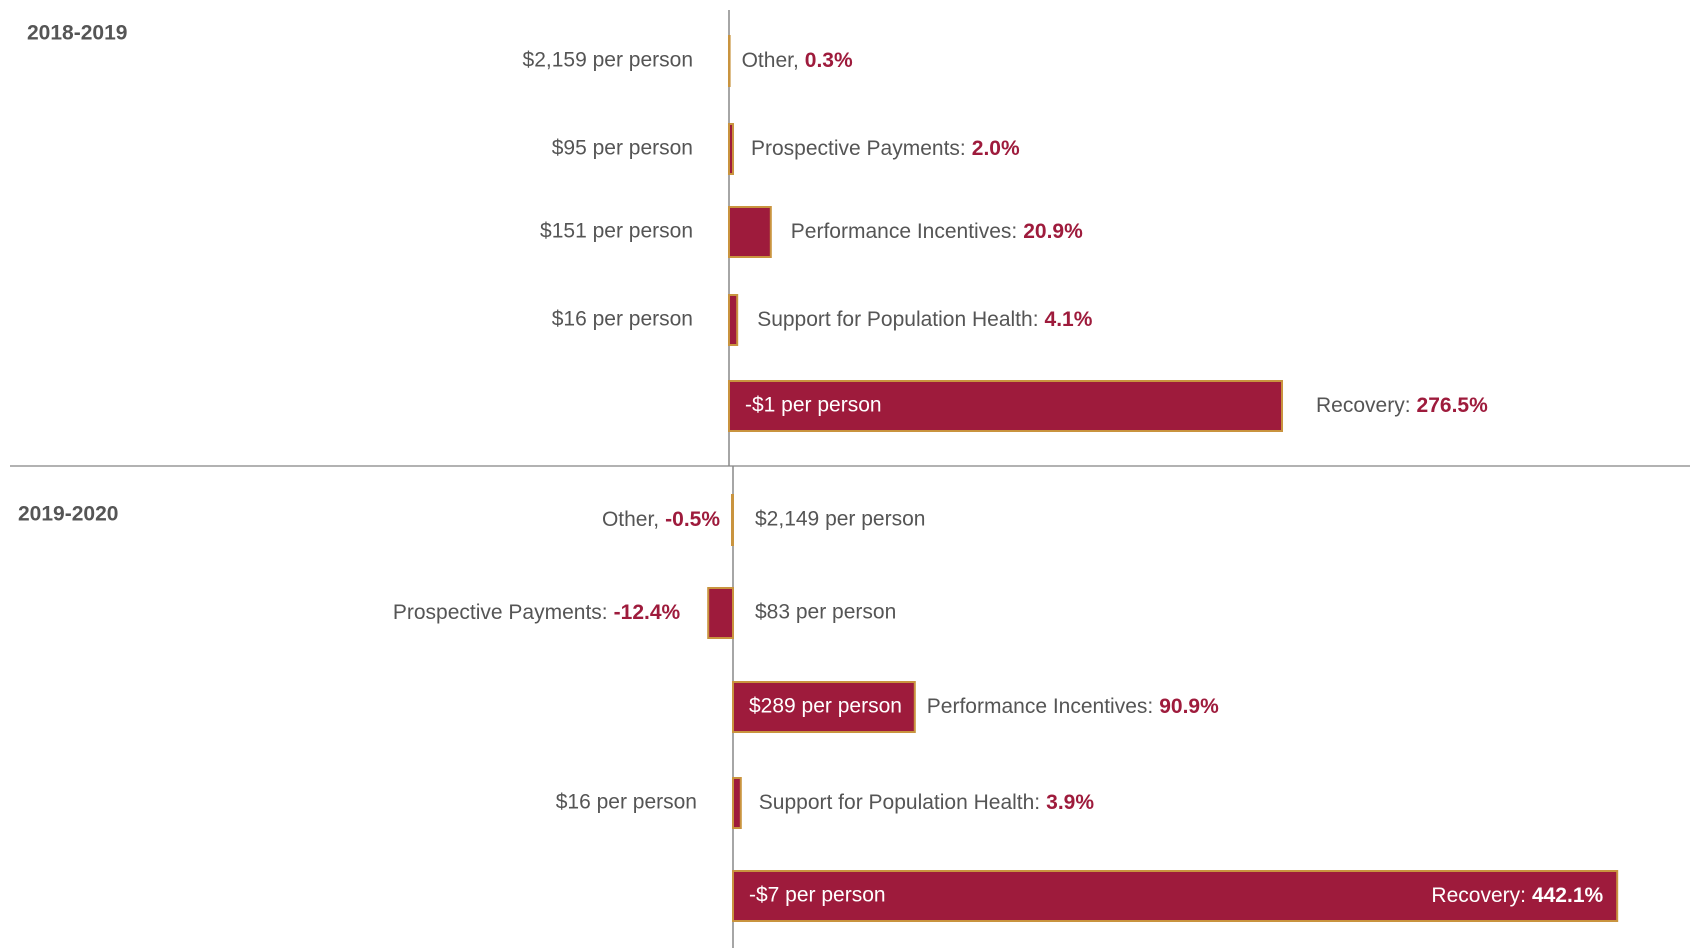 The width and height of the screenshot is (1690, 950). Describe the element at coordinates (616, 231) in the screenshot. I see `per-person-label: $151 per person` at that location.